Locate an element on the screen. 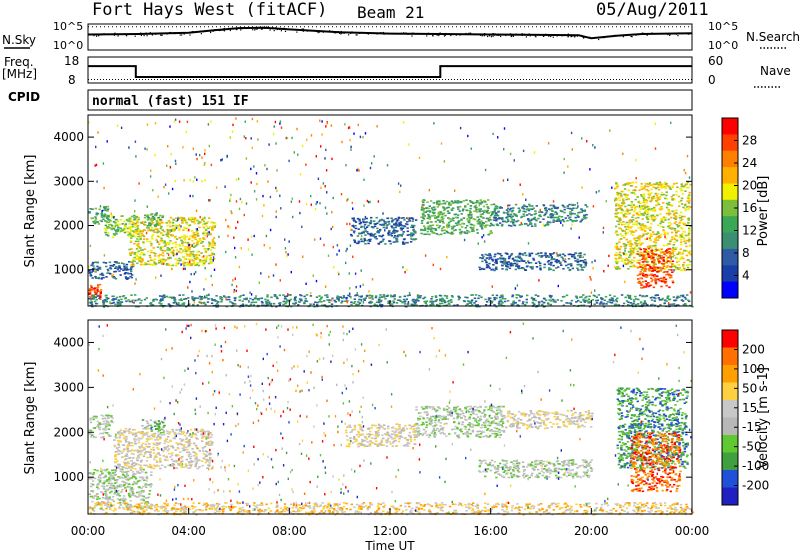 The image size is (800, 554). noise-panel: N.Sky 10^5 10^0 10^5 10^0 N.Search is located at coordinates (401, 36).